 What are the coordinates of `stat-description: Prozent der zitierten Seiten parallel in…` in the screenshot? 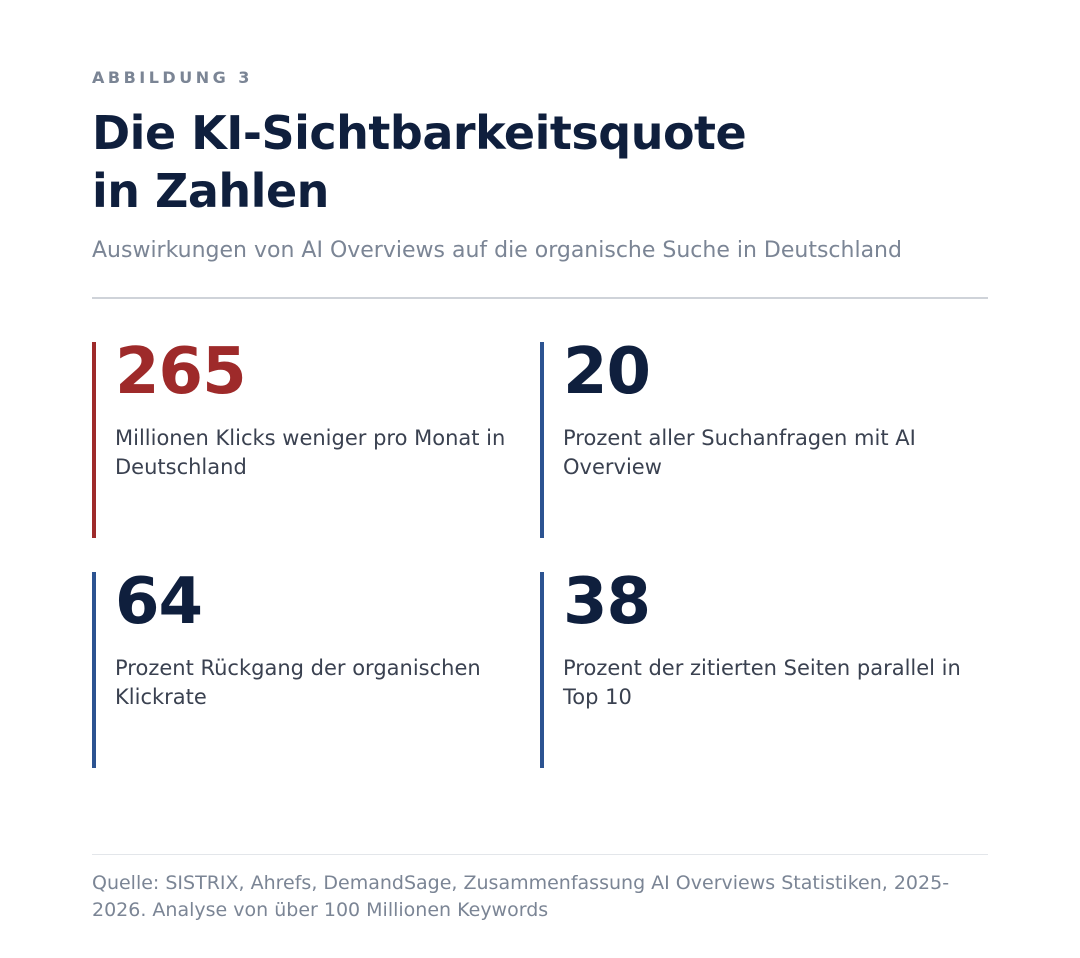 It's located at (762, 682).